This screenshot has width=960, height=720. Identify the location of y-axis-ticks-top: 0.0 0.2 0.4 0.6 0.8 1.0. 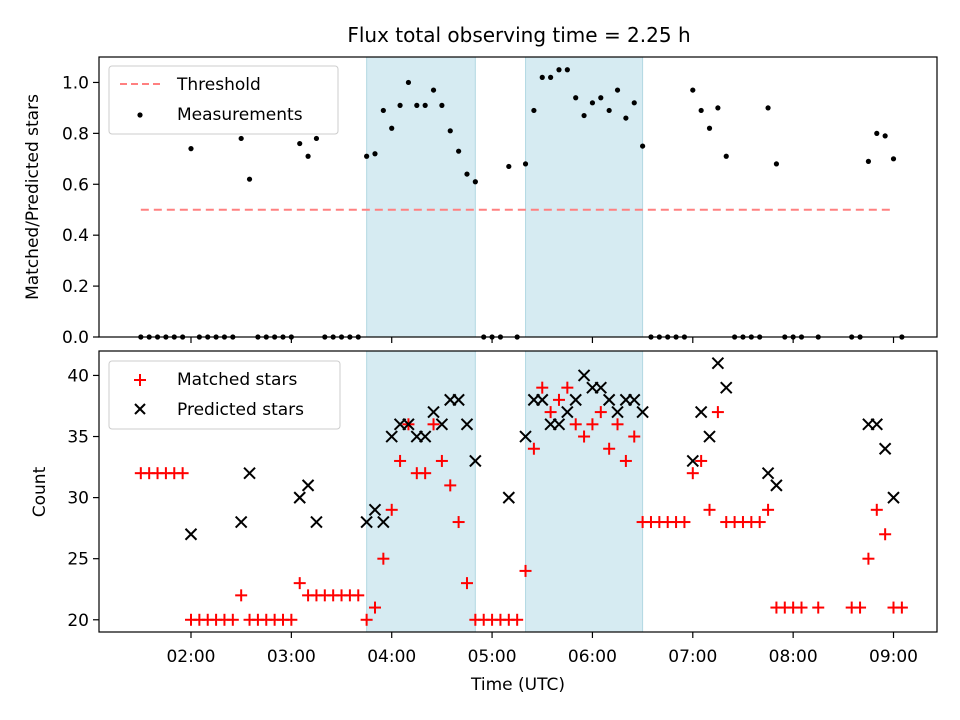
(80, 210).